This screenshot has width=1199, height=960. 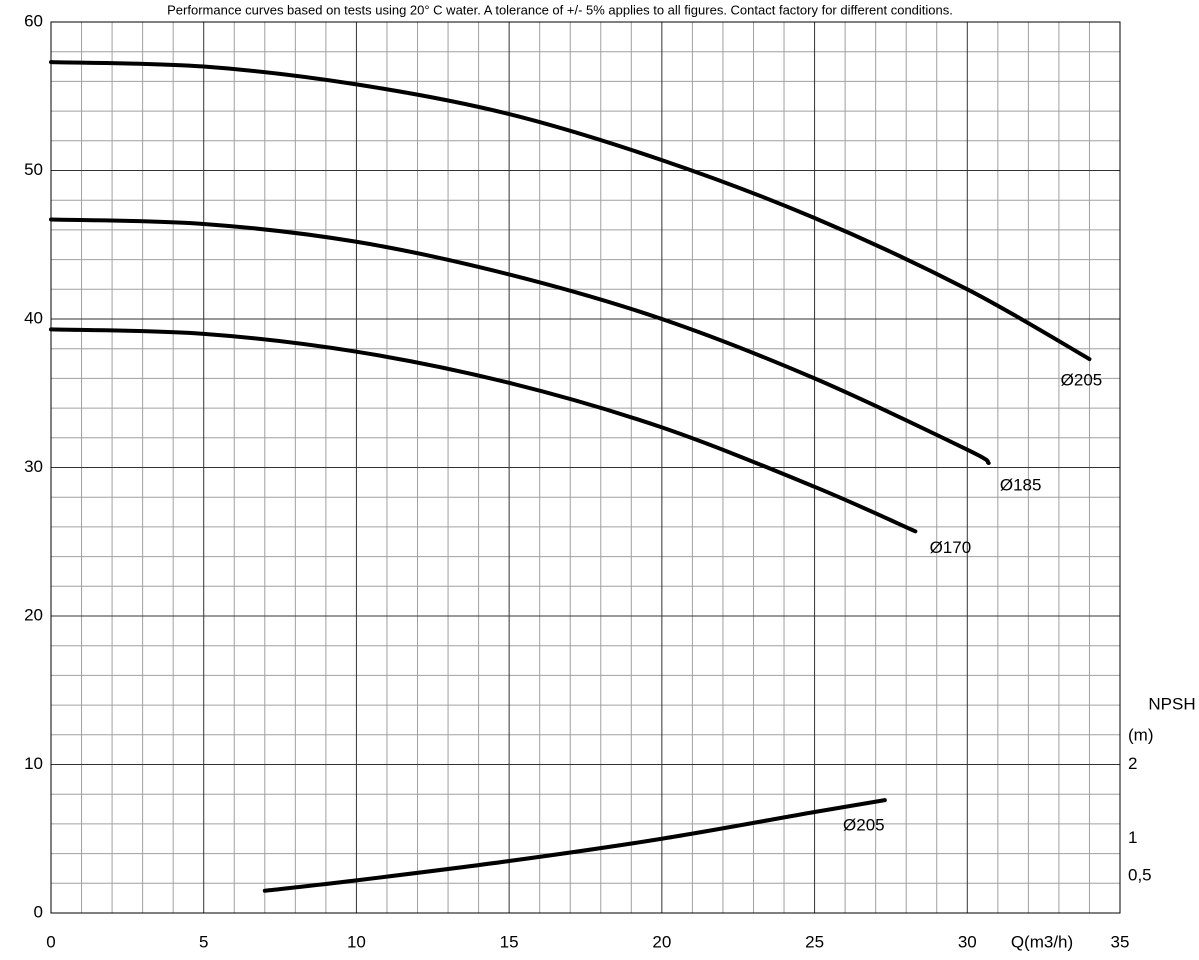 What do you see at coordinates (814, 941) in the screenshot?
I see `x-tick-label: 25` at bounding box center [814, 941].